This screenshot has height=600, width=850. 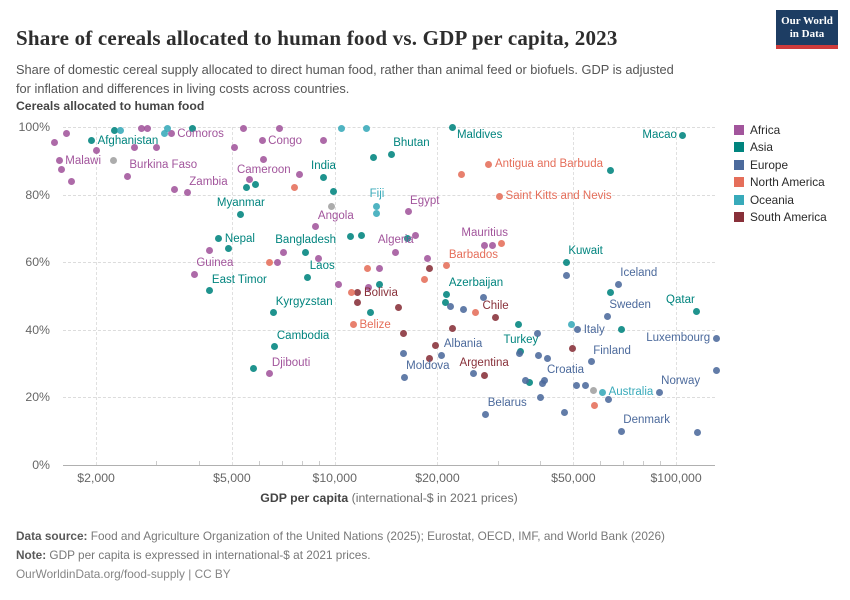 What do you see at coordinates (591, 362) in the screenshot?
I see `data-point-finland` at bounding box center [591, 362].